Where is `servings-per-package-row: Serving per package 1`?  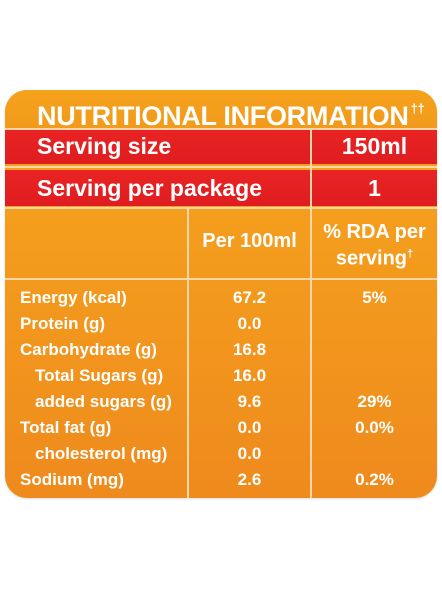 servings-per-package-row: Serving per package 1 is located at coordinates (221, 188).